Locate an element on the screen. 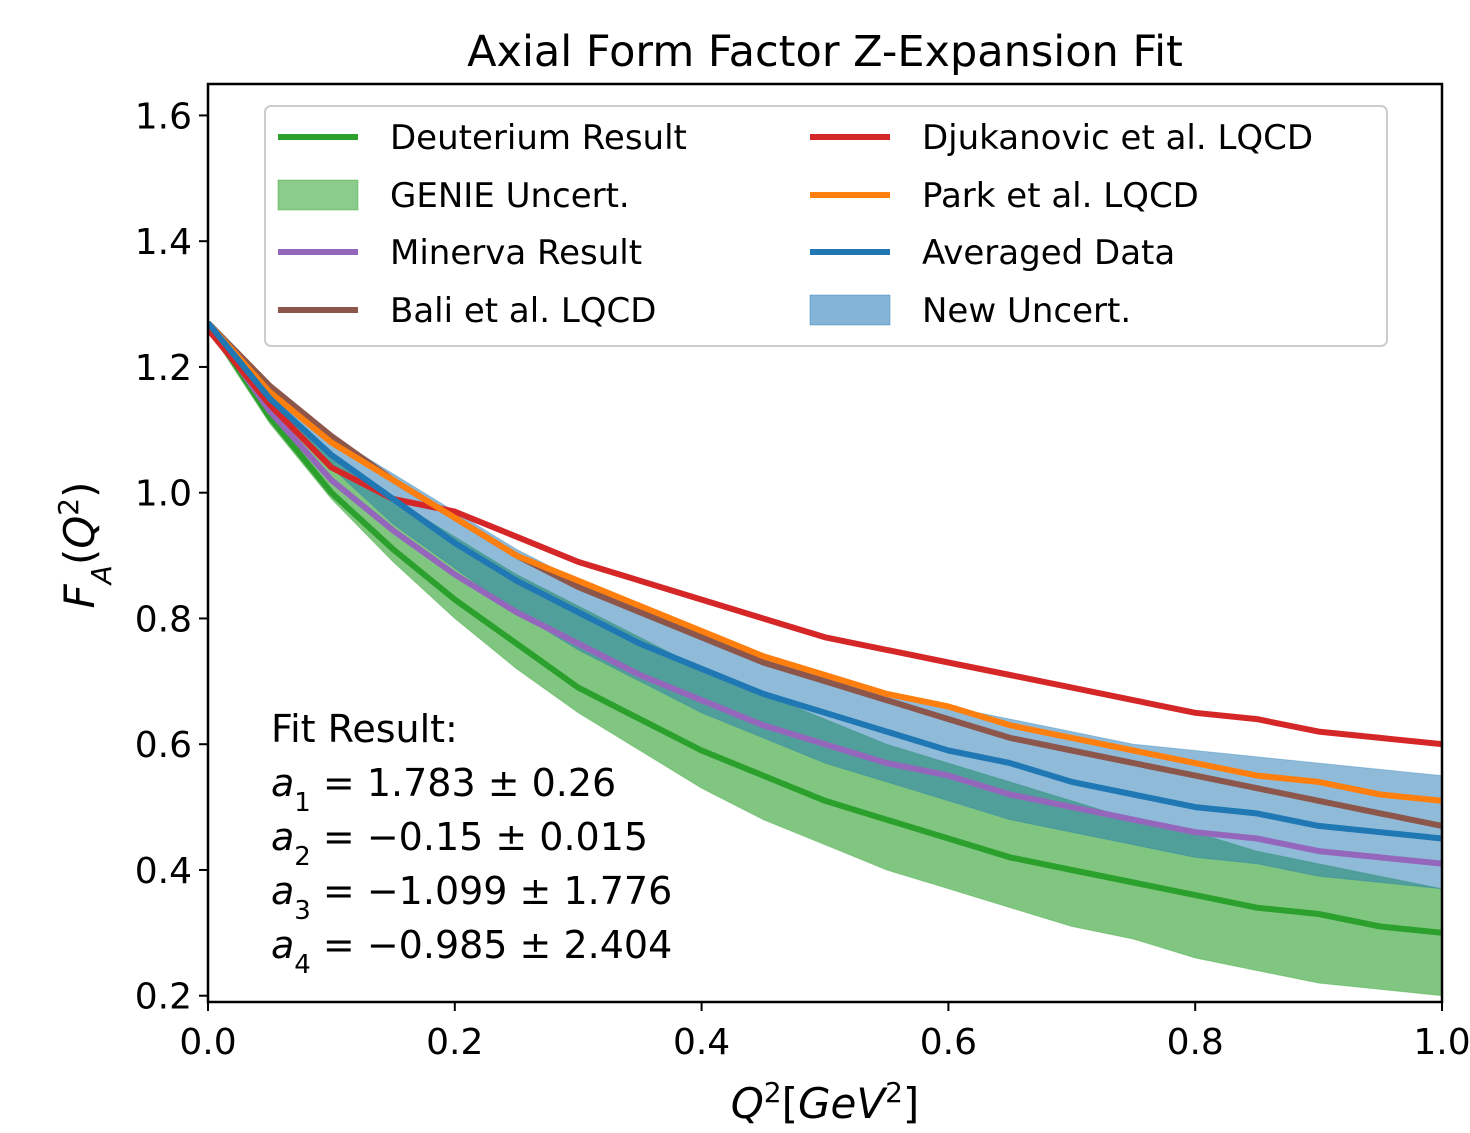 This screenshot has width=1470, height=1133. x-label-bracket-close: ] is located at coordinates (911, 1103).